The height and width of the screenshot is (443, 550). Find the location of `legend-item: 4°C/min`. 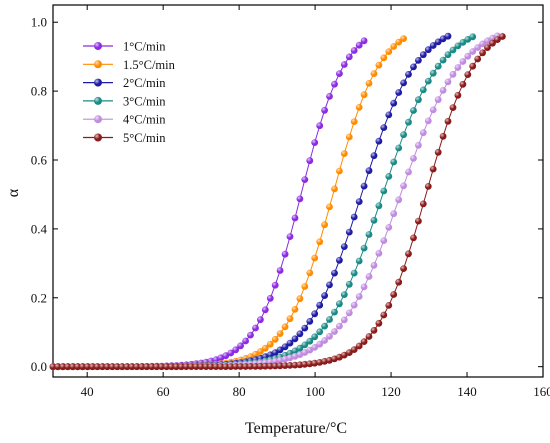

legend-item: 4°C/min is located at coordinates (124, 120).